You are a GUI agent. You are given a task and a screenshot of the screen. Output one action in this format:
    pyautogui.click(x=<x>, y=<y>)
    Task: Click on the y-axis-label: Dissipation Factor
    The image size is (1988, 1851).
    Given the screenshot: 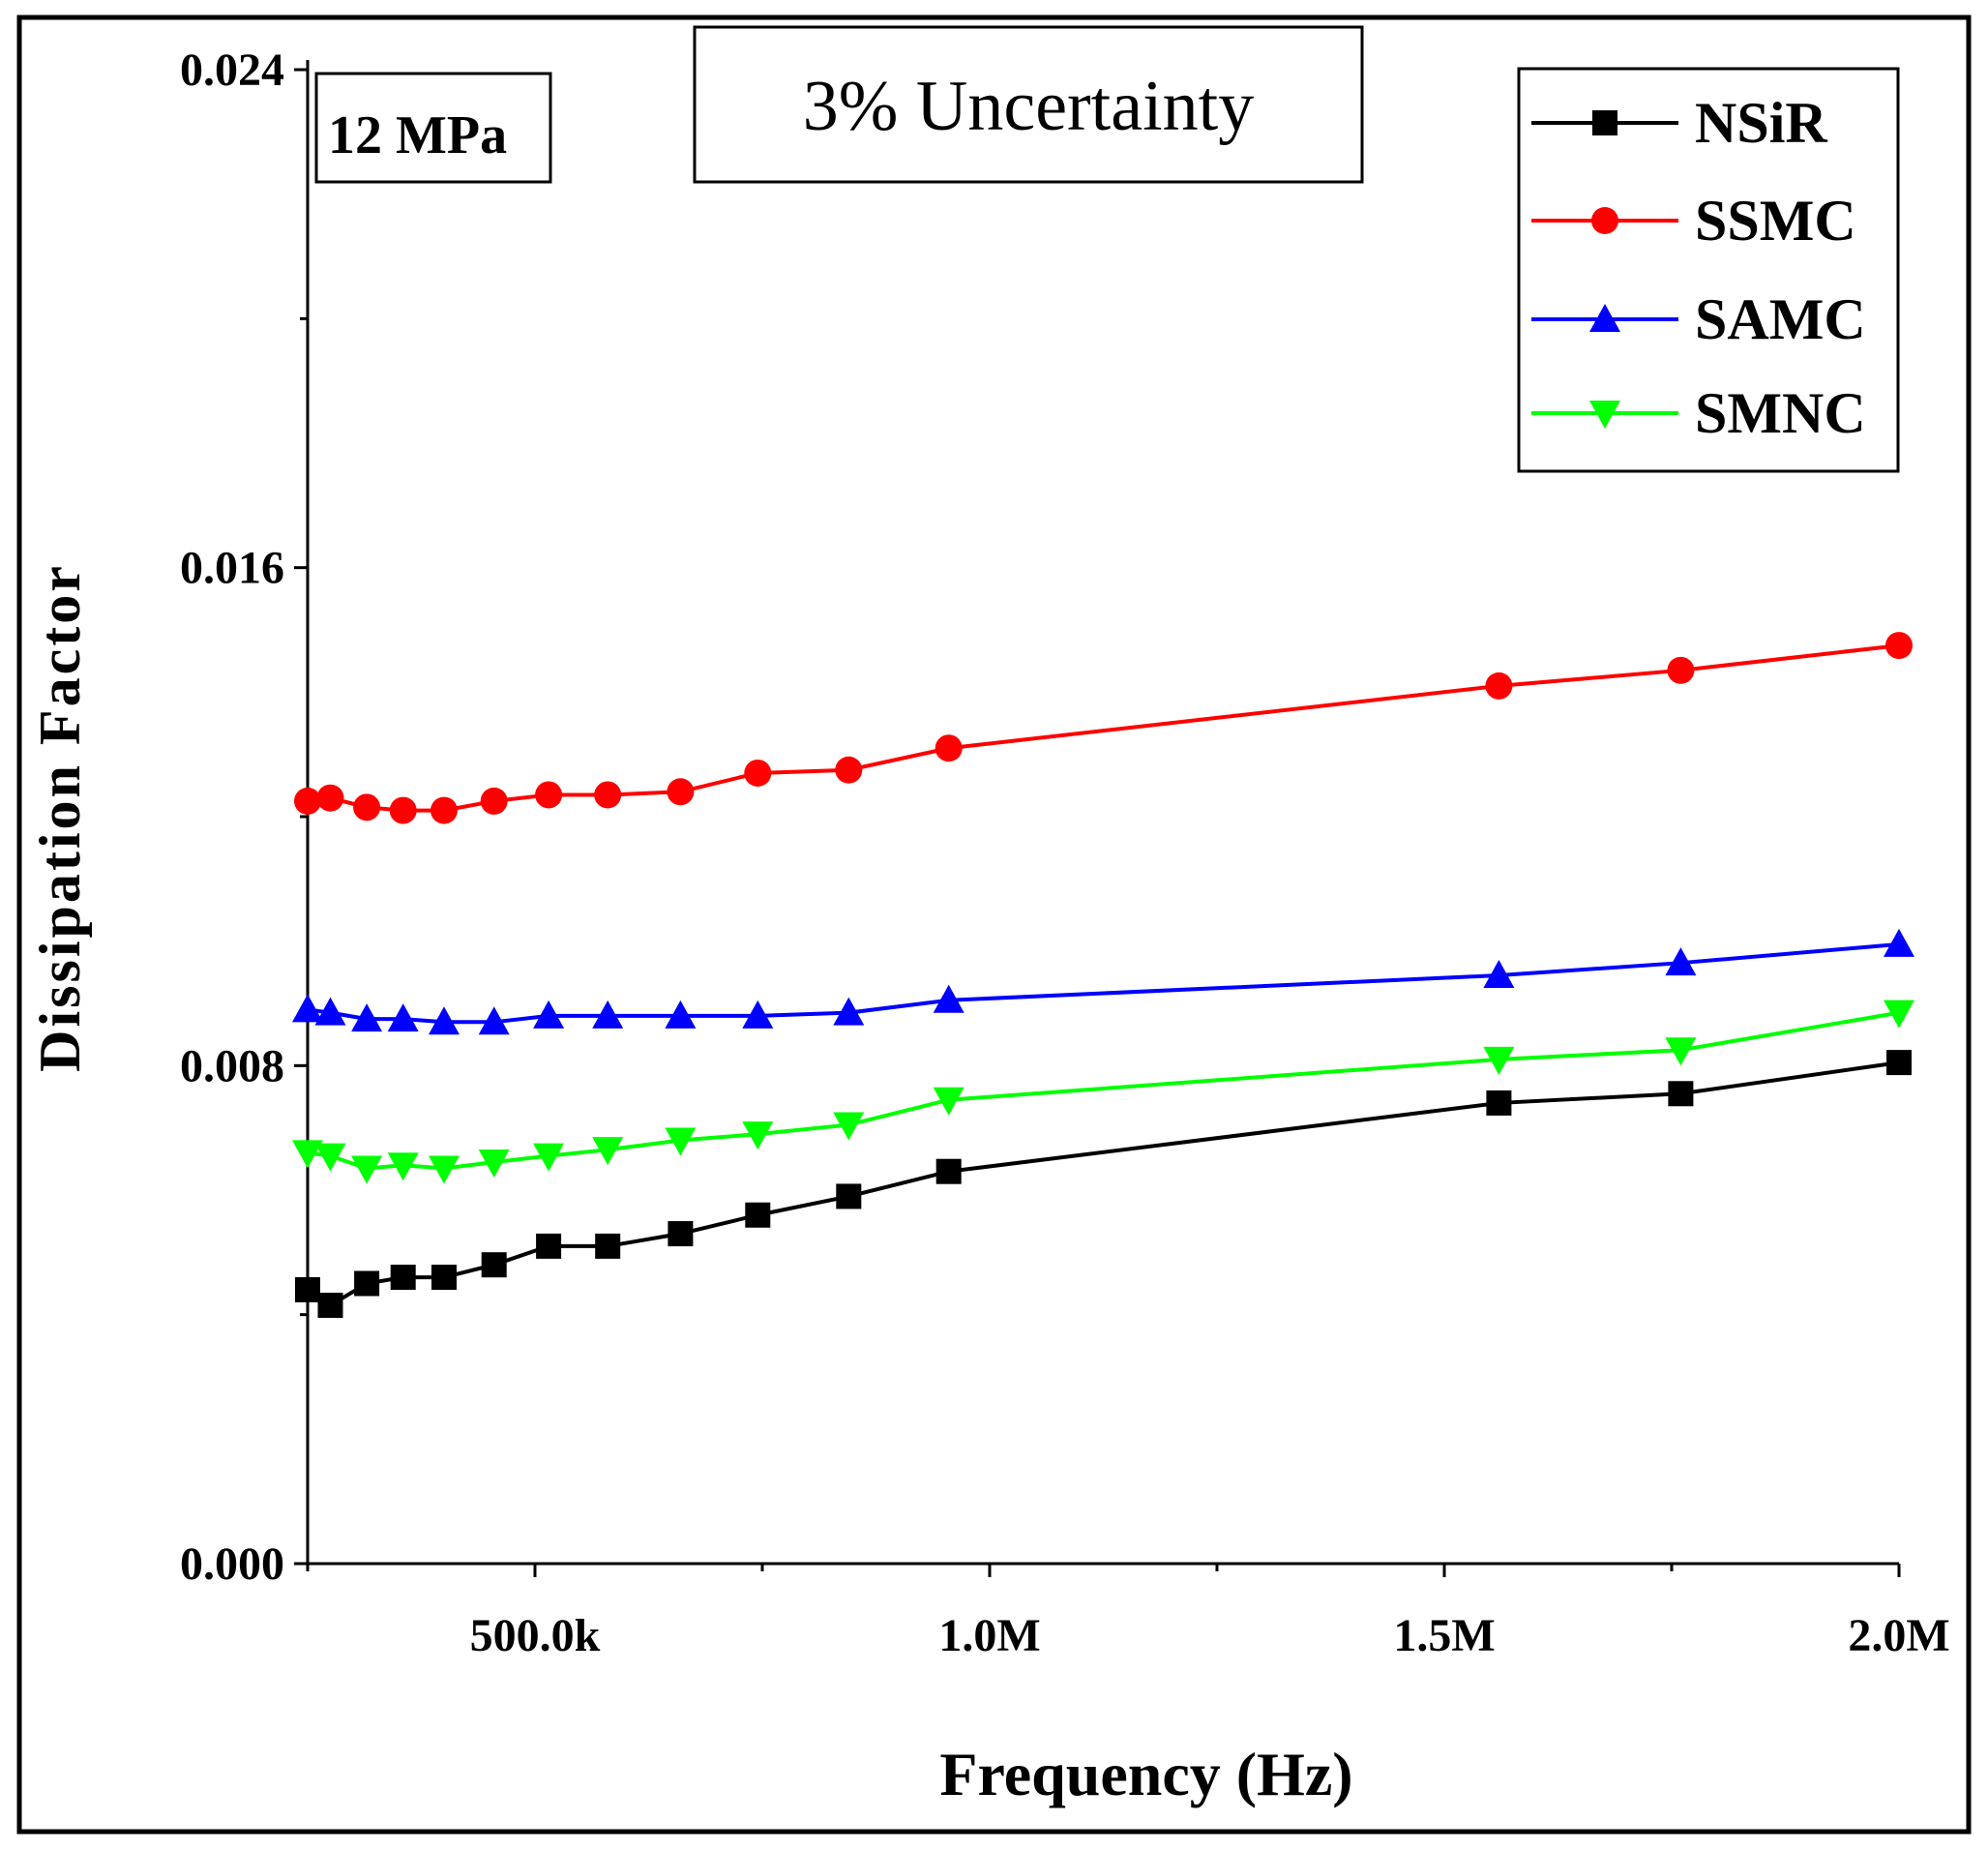 What is the action you would take?
    pyautogui.click(x=60, y=818)
    